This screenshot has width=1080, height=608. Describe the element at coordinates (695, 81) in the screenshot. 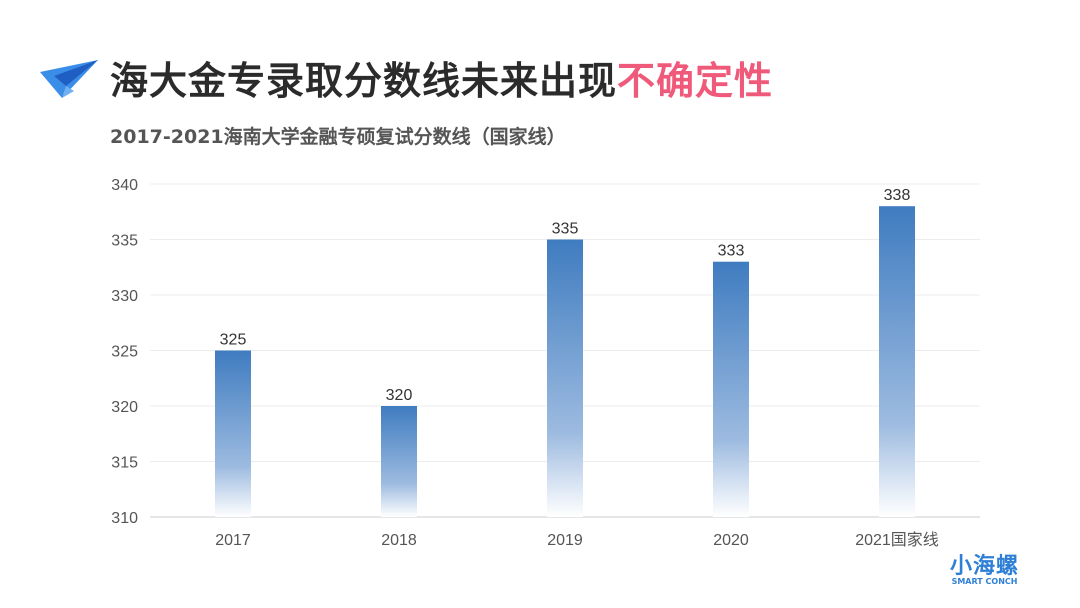

I see `title-highlight: 不确定性` at that location.